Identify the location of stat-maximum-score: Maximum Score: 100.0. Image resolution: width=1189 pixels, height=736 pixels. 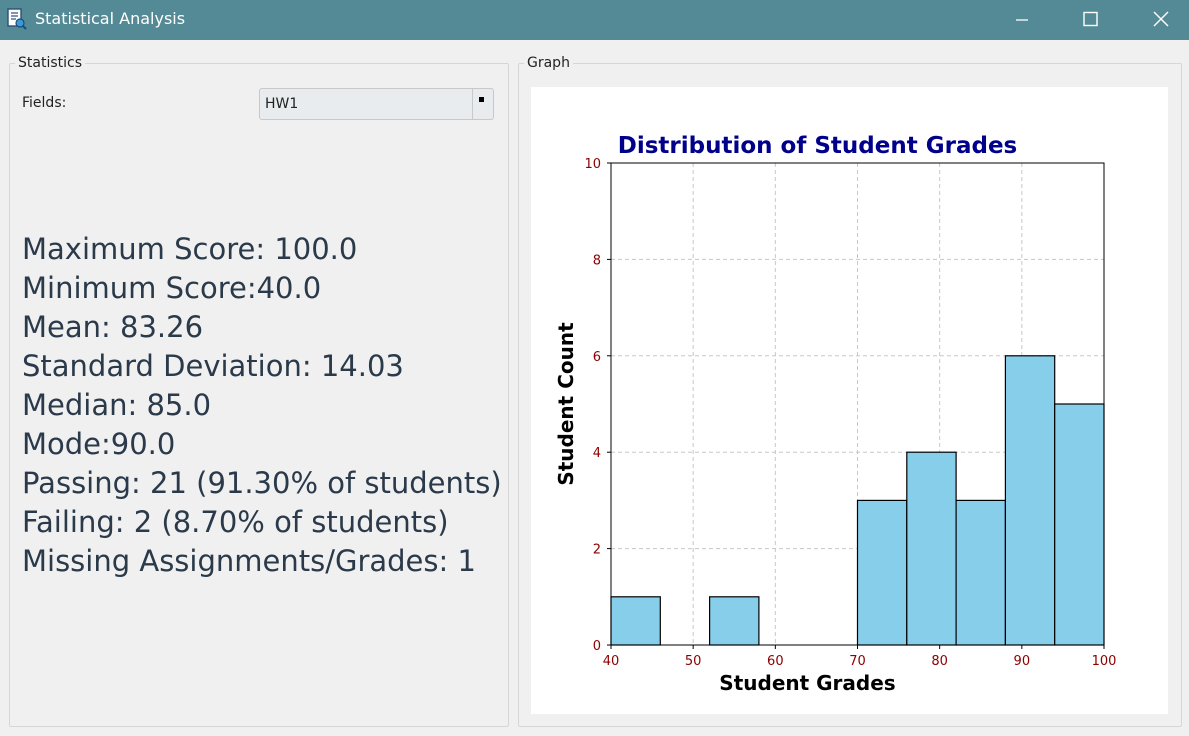
(190, 249).